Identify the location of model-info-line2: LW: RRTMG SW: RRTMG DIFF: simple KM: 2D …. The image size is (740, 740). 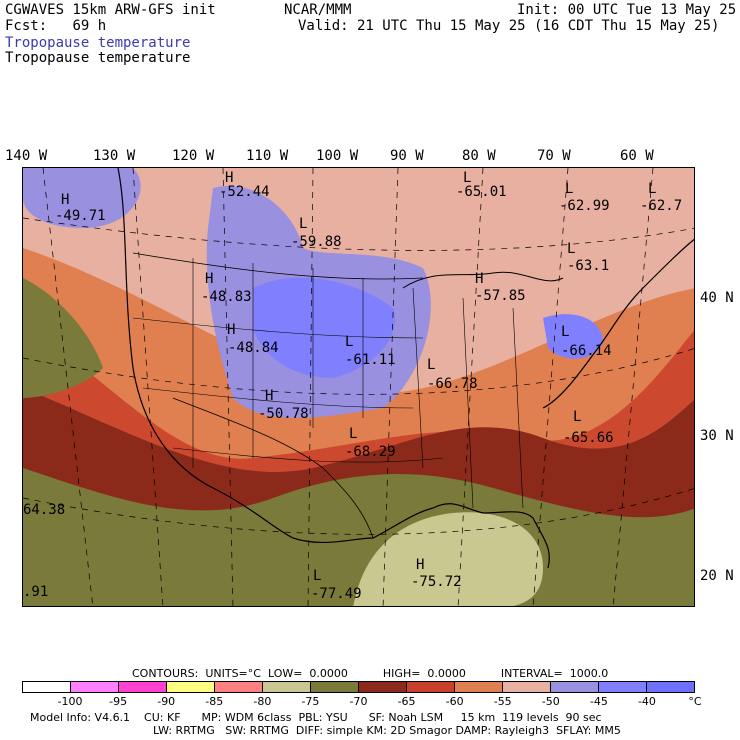
(387, 730).